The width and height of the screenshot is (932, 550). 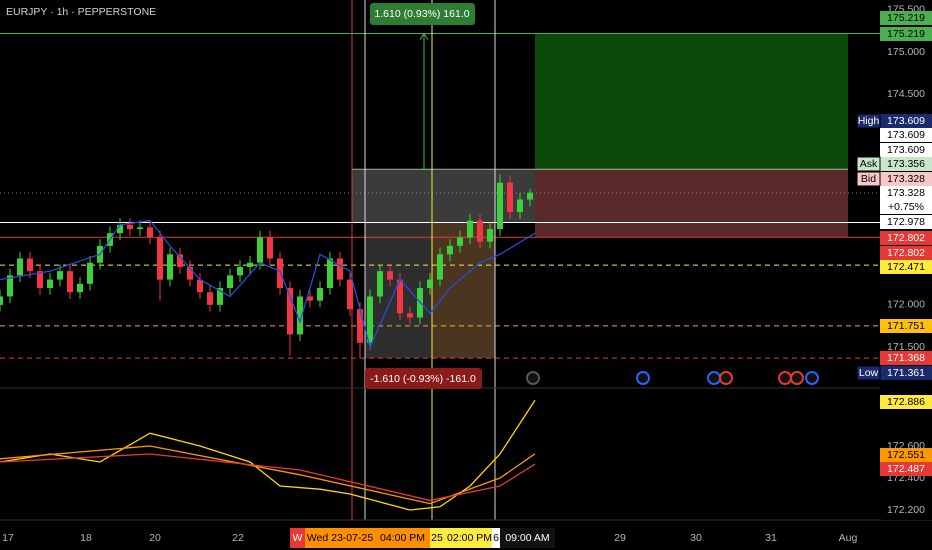 I want to click on price-label: 172.886, so click(x=906, y=402).